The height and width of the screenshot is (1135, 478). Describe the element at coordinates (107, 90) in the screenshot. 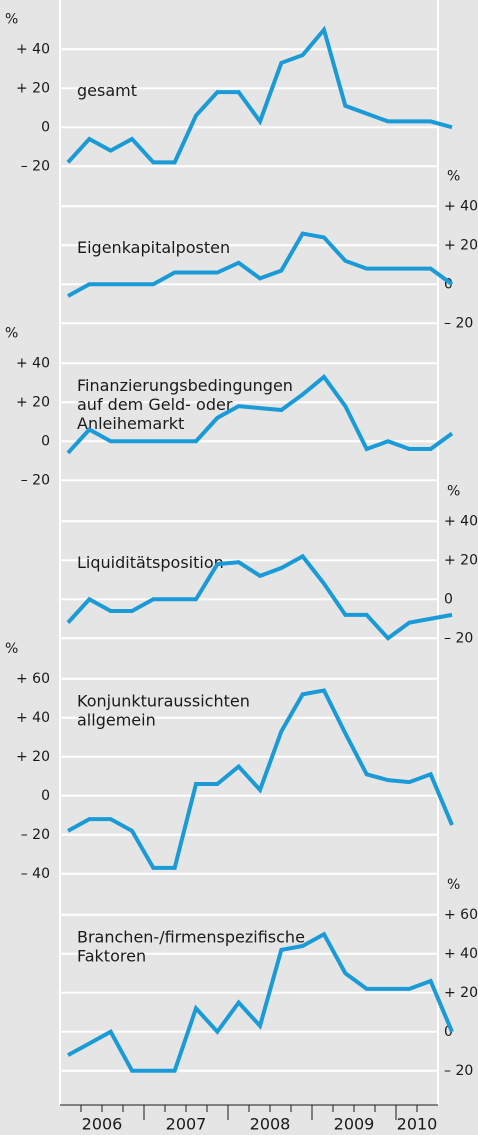

I see `panel-title: gesamt` at that location.